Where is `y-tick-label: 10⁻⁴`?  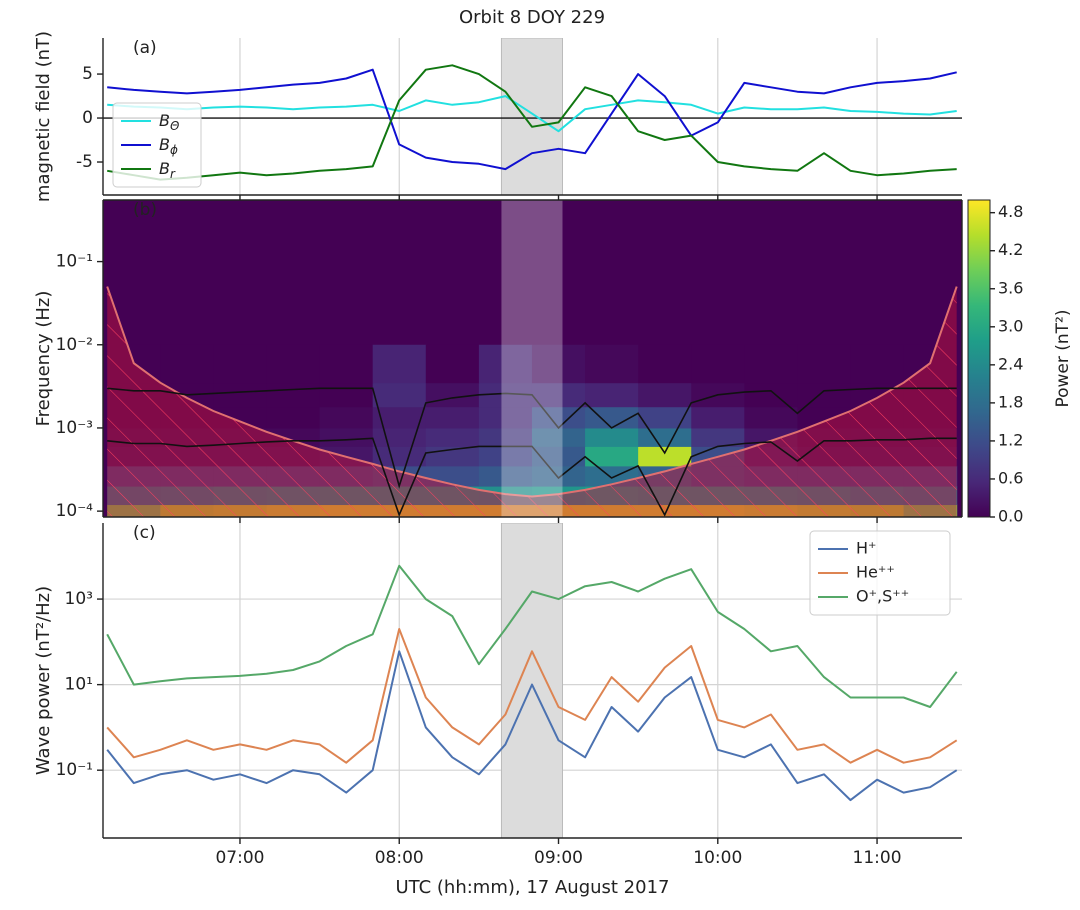 y-tick-label: 10⁻⁴ is located at coordinates (75, 511).